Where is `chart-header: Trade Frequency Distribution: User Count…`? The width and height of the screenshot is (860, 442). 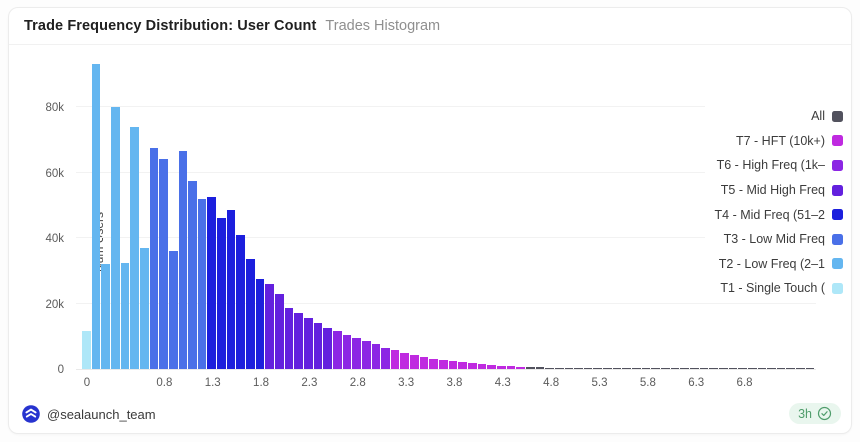
chart-header: Trade Frequency Distribution: User Count… is located at coordinates (430, 26).